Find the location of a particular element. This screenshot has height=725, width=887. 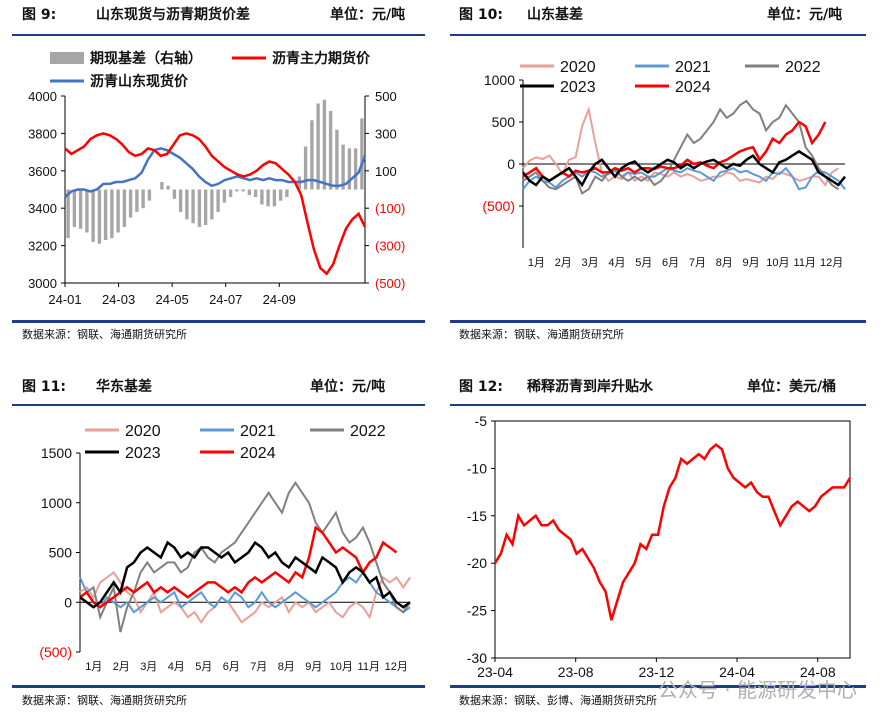

chart-title: 华东基差 is located at coordinates (124, 387).